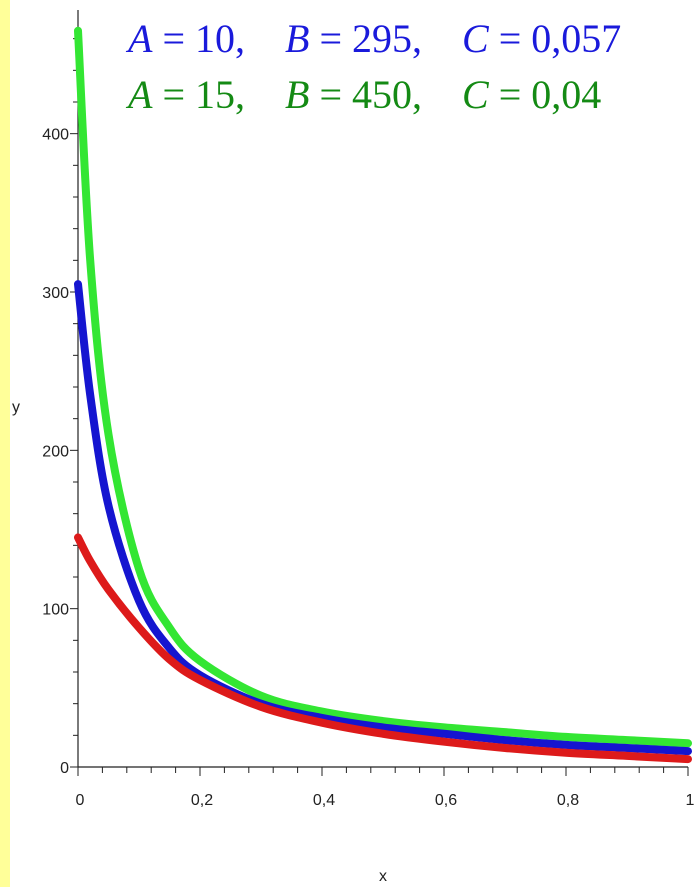 This screenshot has height=887, width=698. What do you see at coordinates (202, 800) in the screenshot?
I see `x-tick-label: 0,2` at bounding box center [202, 800].